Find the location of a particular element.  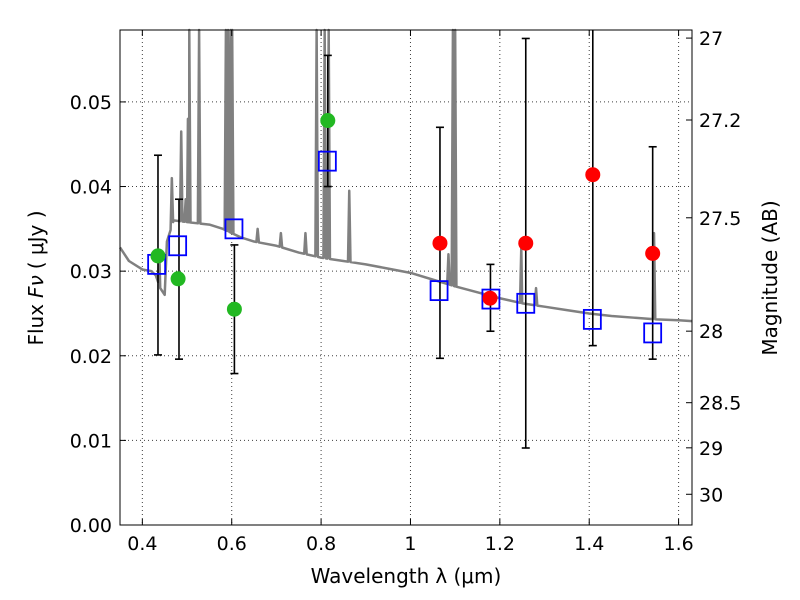

x-axis-title: Wavelength λ (μm) is located at coordinates (406, 576).